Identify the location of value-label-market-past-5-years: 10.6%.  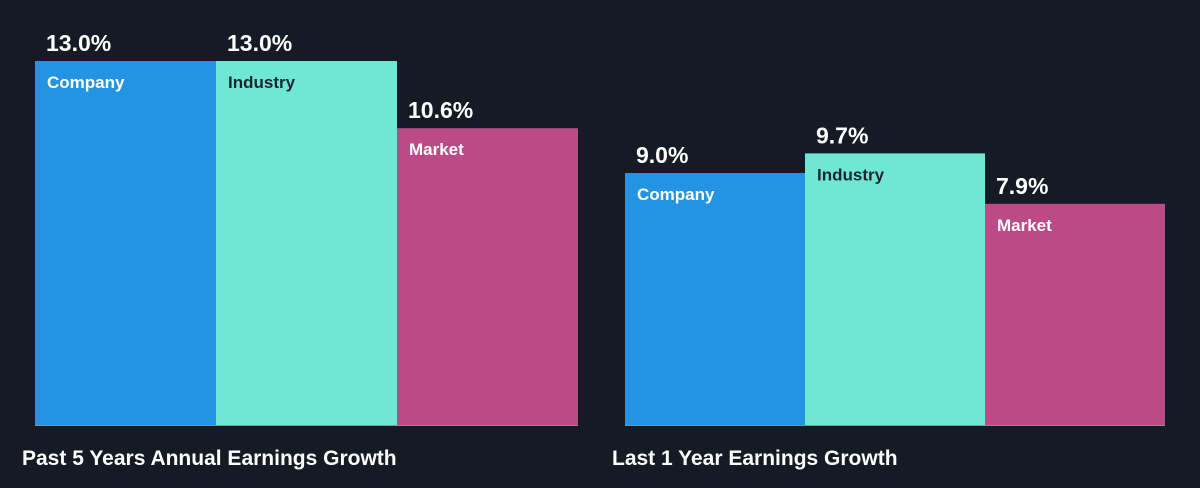
(440, 110).